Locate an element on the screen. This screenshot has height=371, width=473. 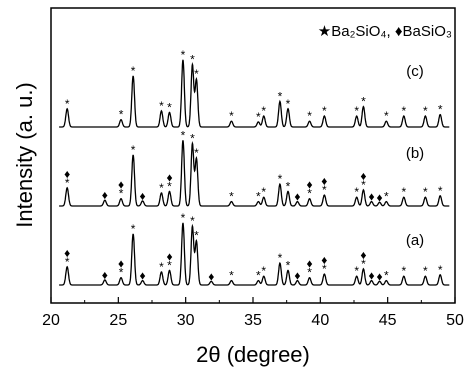
pattern-line-a is located at coordinates (254, 254).